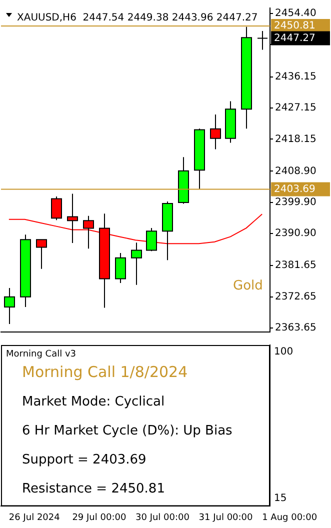  I want to click on text: Morning Call 1/8/2024, so click(105, 371).